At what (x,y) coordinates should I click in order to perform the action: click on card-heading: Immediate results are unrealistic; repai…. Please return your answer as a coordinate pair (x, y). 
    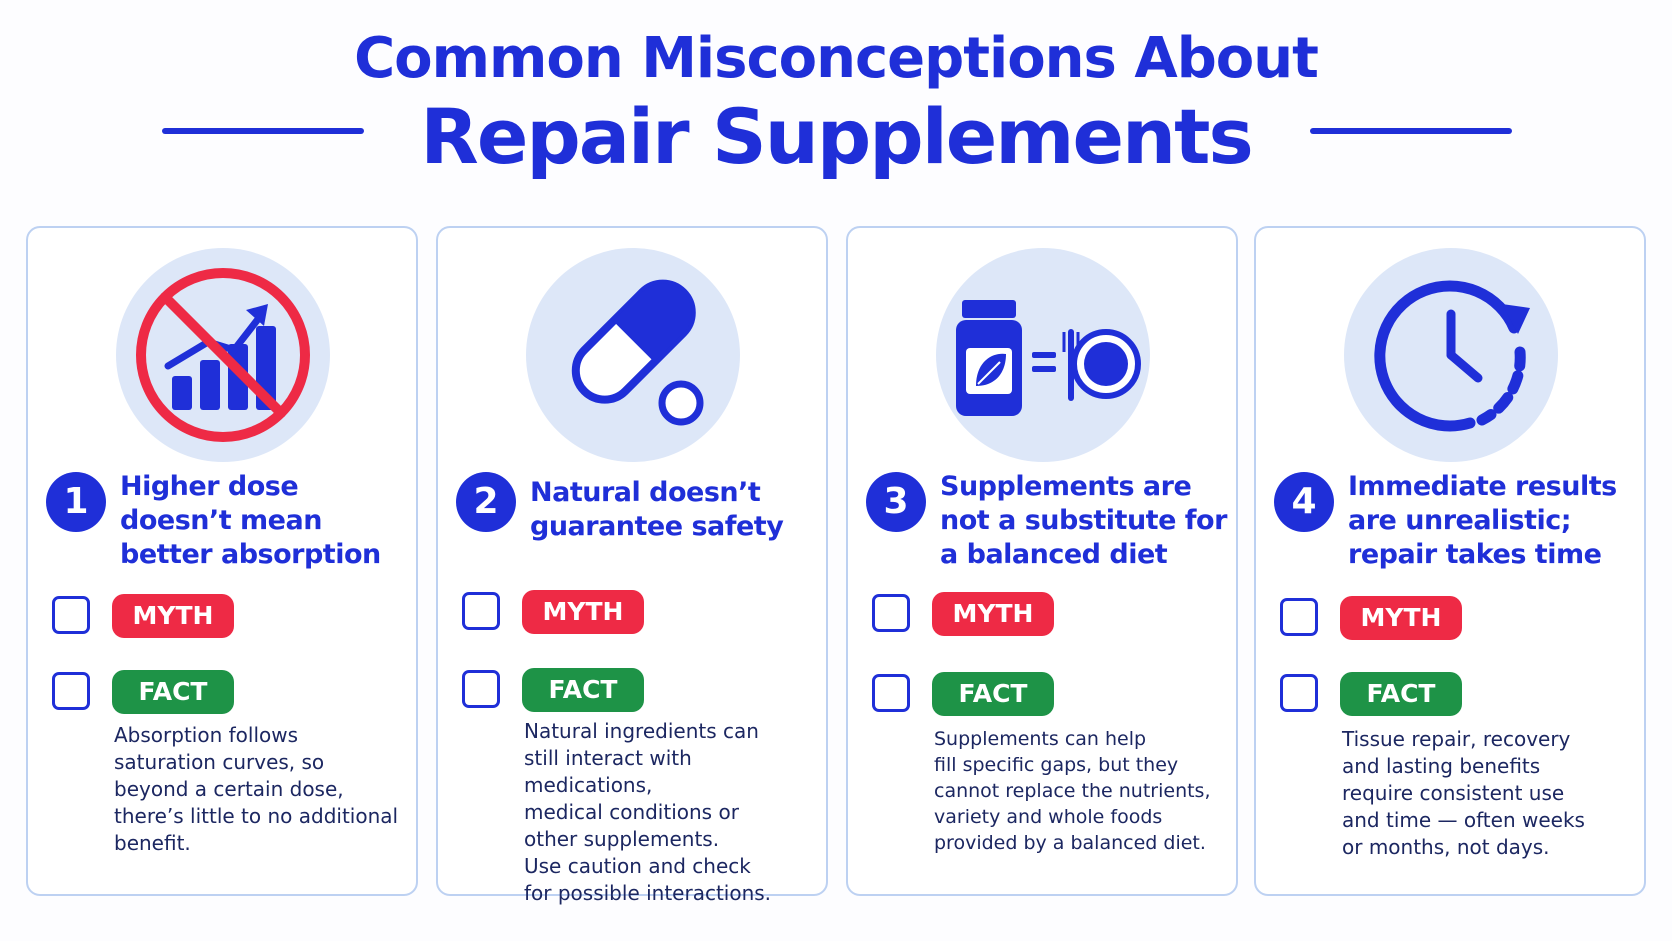
    Looking at the image, I should click on (1482, 520).